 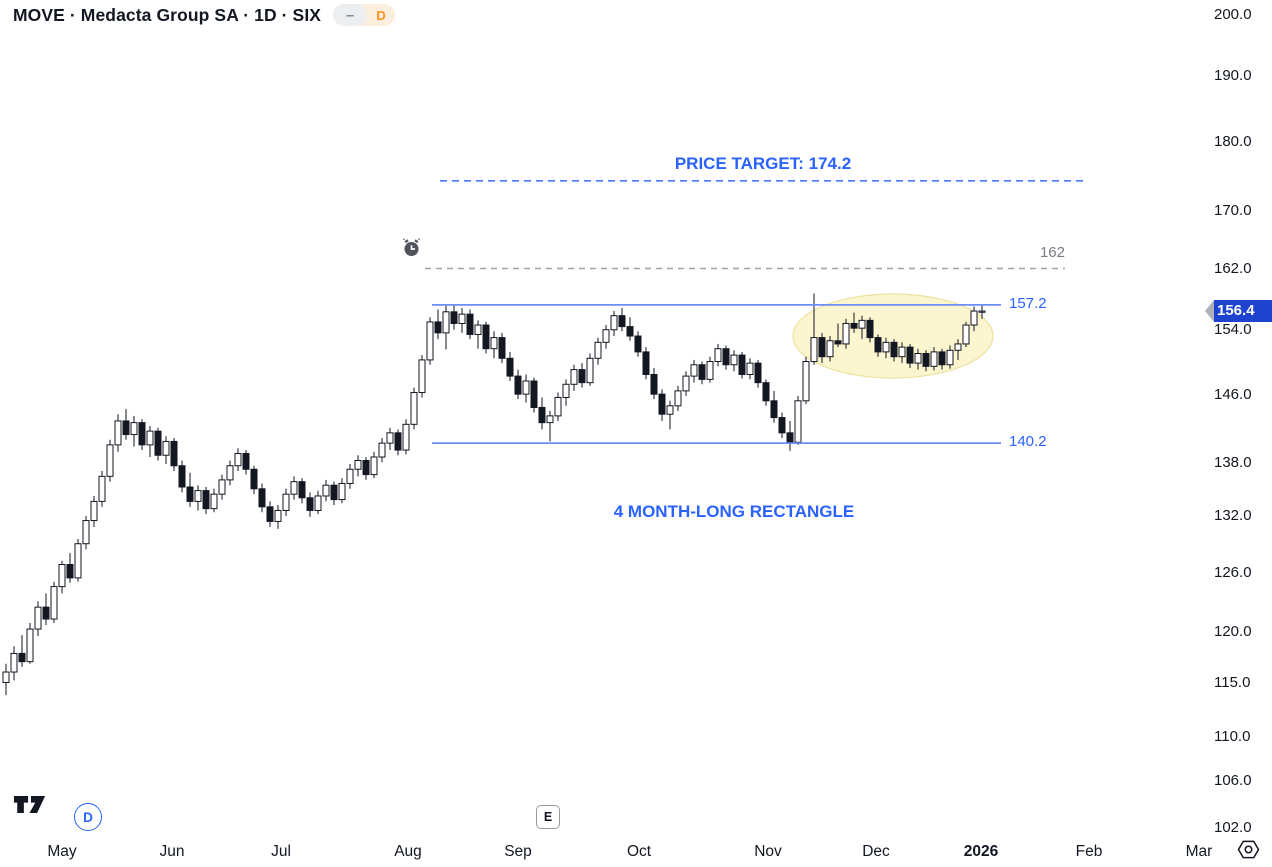 I want to click on collapse-legend-button: –, so click(x=350, y=15).